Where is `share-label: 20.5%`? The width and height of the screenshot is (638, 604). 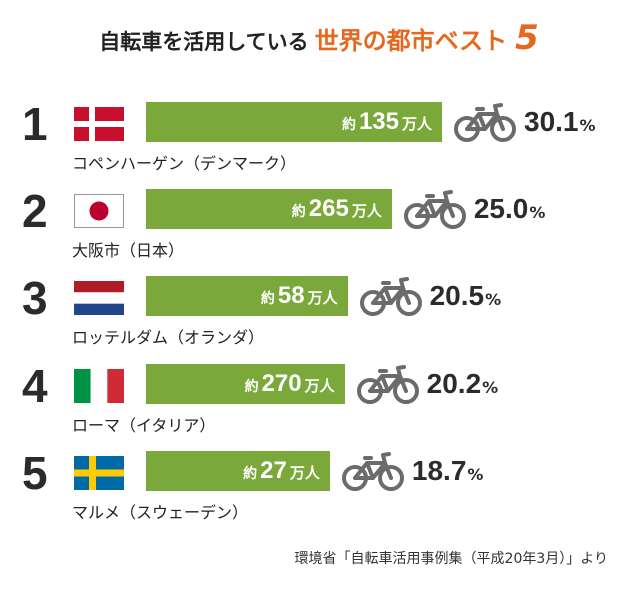
share-label: 20.5% is located at coordinates (466, 296).